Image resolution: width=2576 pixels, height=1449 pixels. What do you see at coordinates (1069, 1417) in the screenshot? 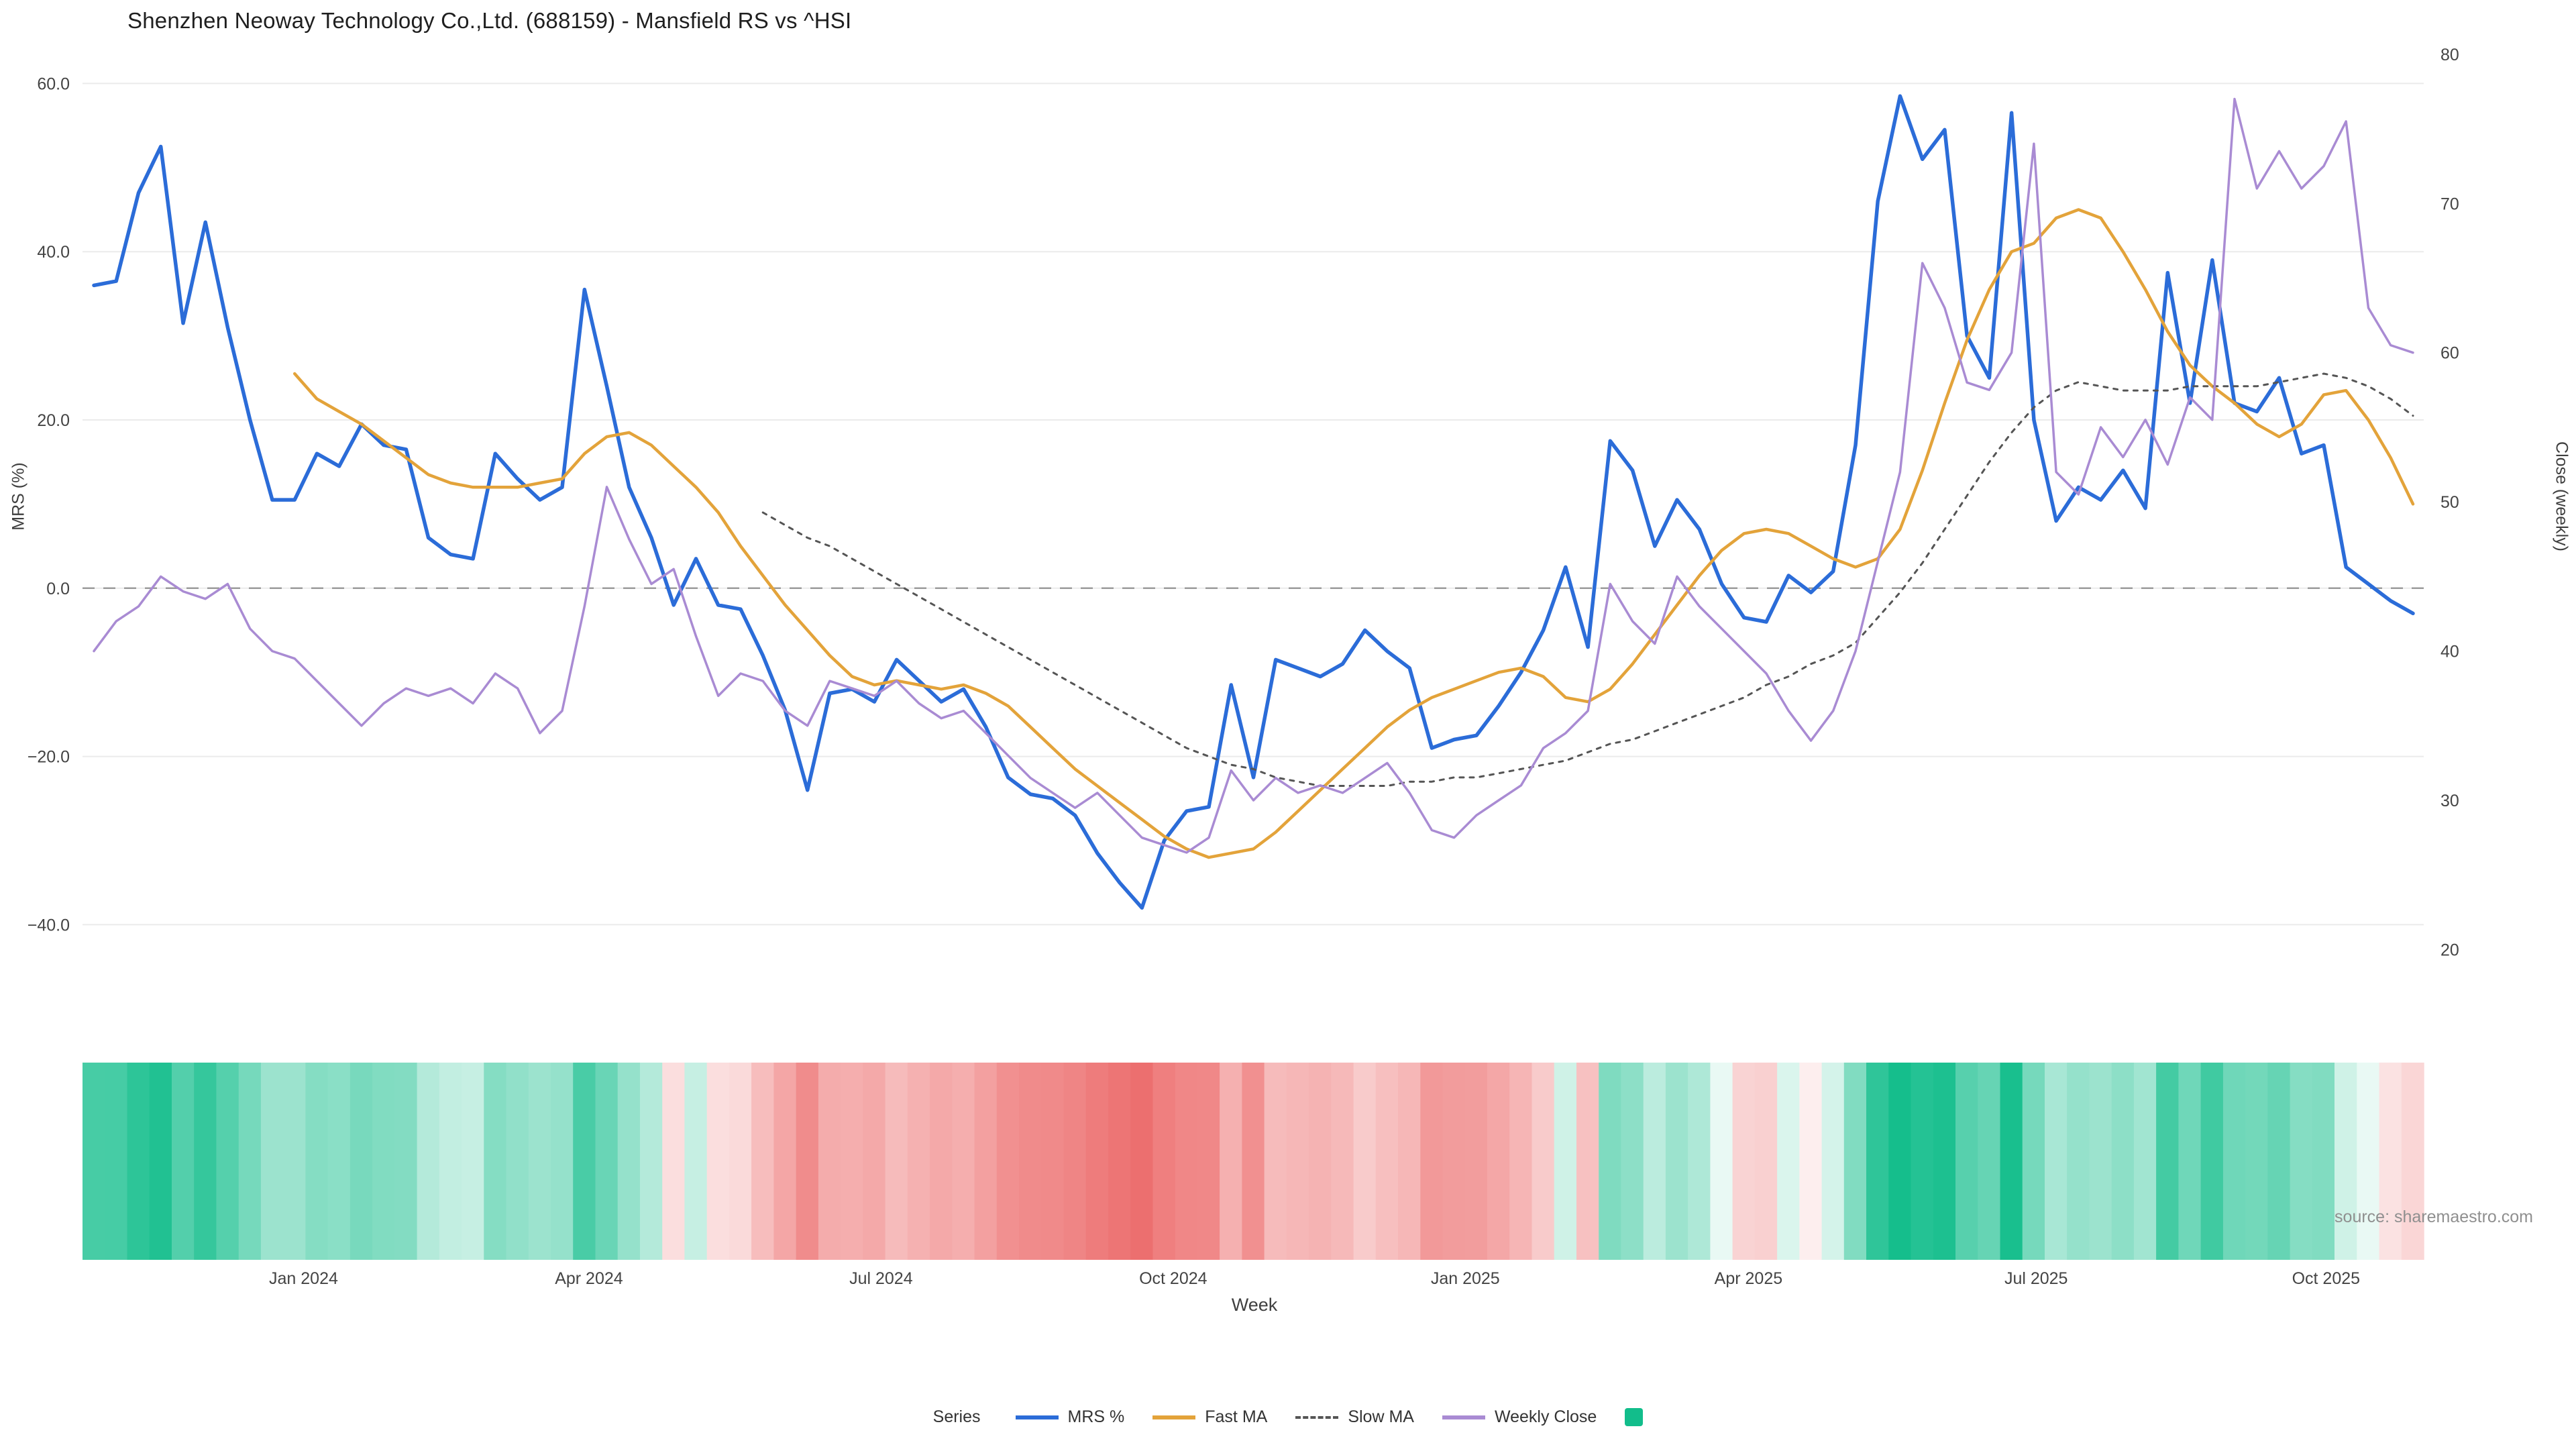
I see `legend-item-mrs: MRS %` at bounding box center [1069, 1417].